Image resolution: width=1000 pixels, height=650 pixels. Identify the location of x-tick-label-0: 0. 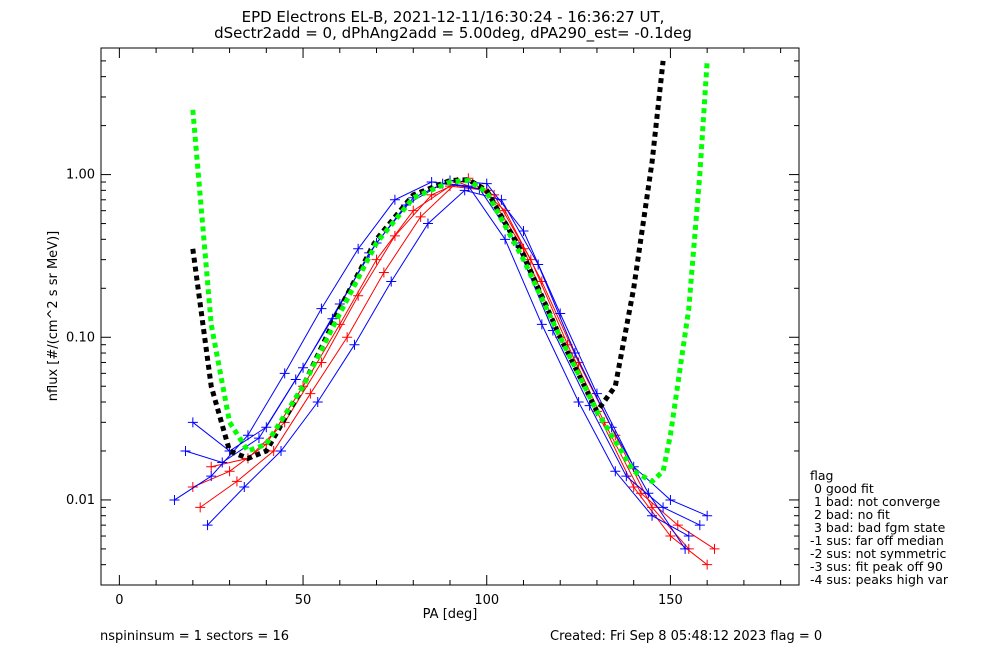
(119, 600).